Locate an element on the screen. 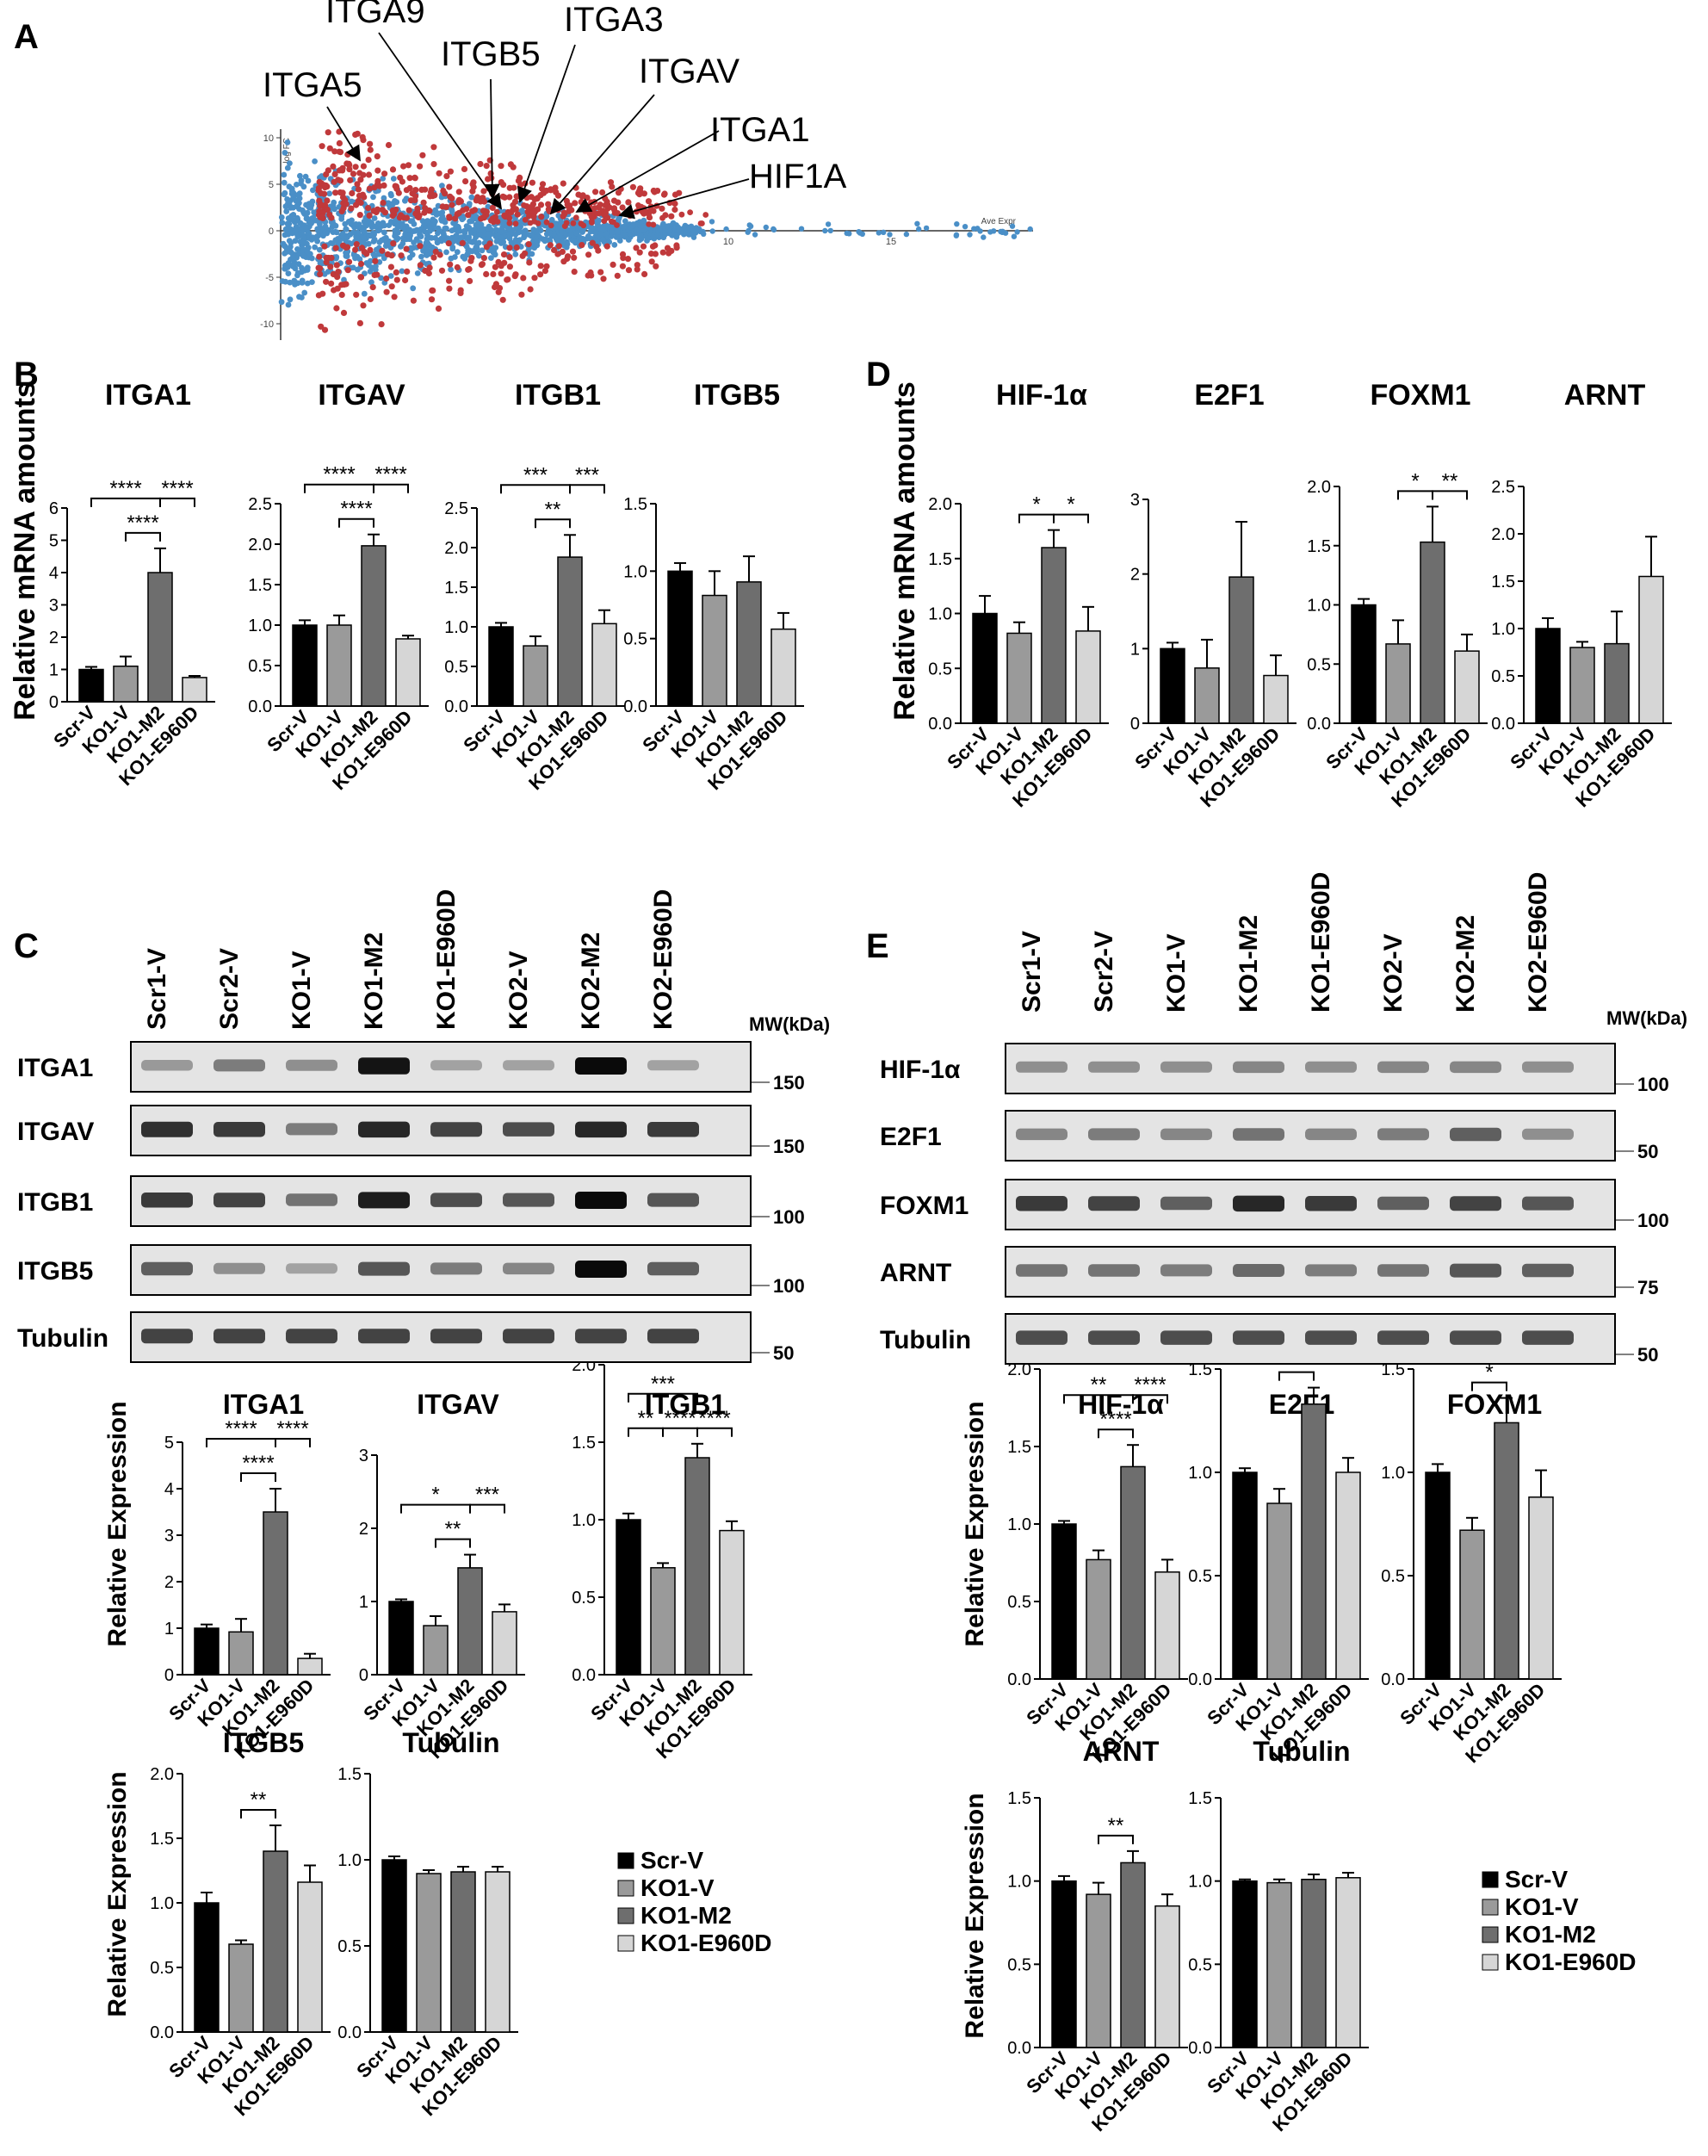 The width and height of the screenshot is (1708, 2156). lane-label: KO1-E960D is located at coordinates (446, 960).